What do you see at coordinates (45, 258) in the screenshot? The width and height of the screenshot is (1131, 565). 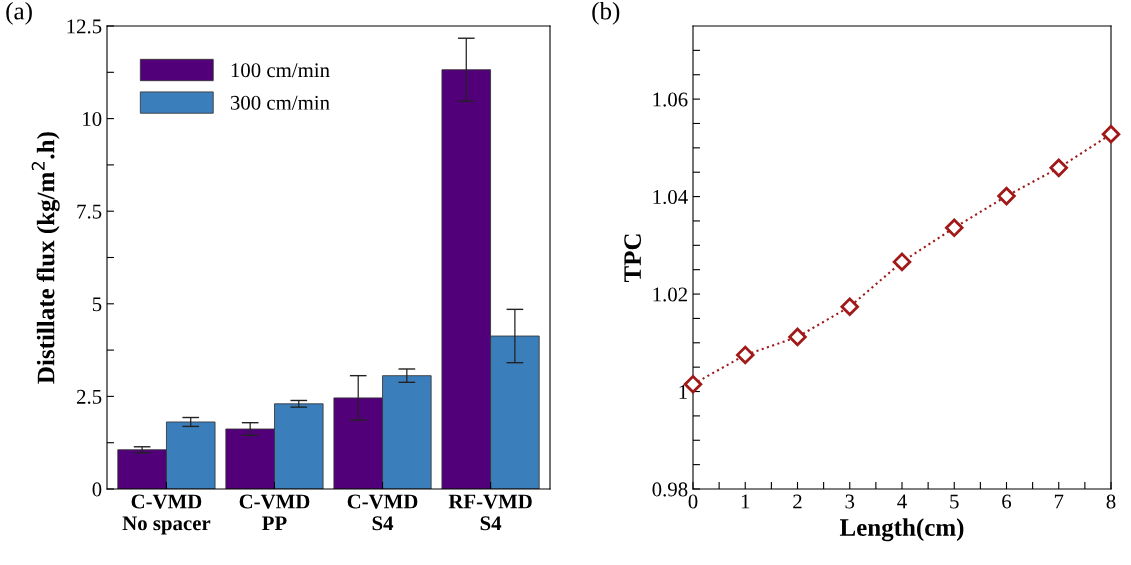 I see `y-axis-title: Distillate flux (kg/m$^{2}$.h)` at bounding box center [45, 258].